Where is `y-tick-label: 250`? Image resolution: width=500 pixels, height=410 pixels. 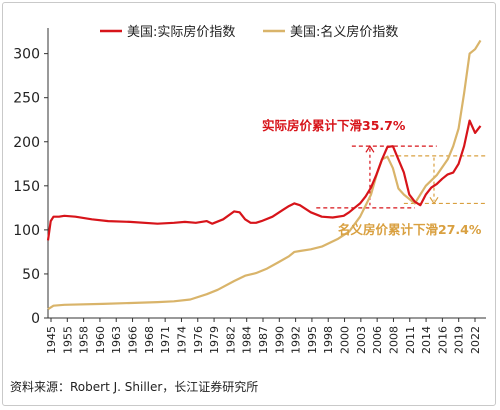 y-tick-label: 250 is located at coordinates (26, 99).